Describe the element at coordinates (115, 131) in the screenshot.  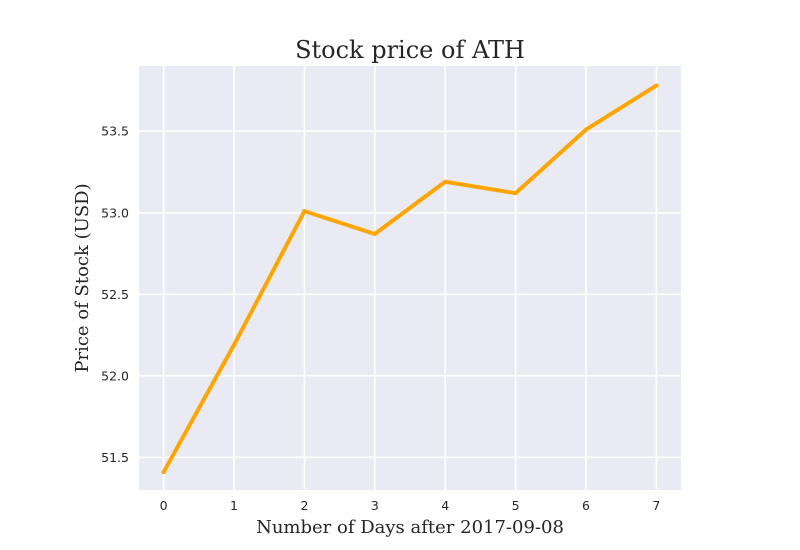
I see `y-tick-label: 53.5` at that location.